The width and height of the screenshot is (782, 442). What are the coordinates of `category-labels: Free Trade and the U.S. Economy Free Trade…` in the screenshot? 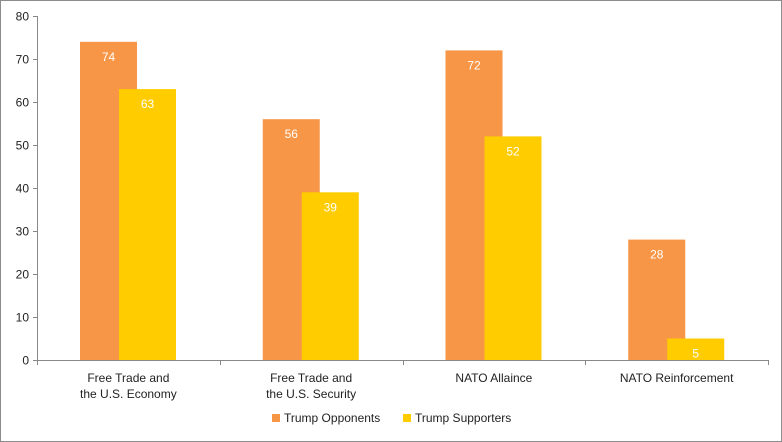 It's located at (407, 386).